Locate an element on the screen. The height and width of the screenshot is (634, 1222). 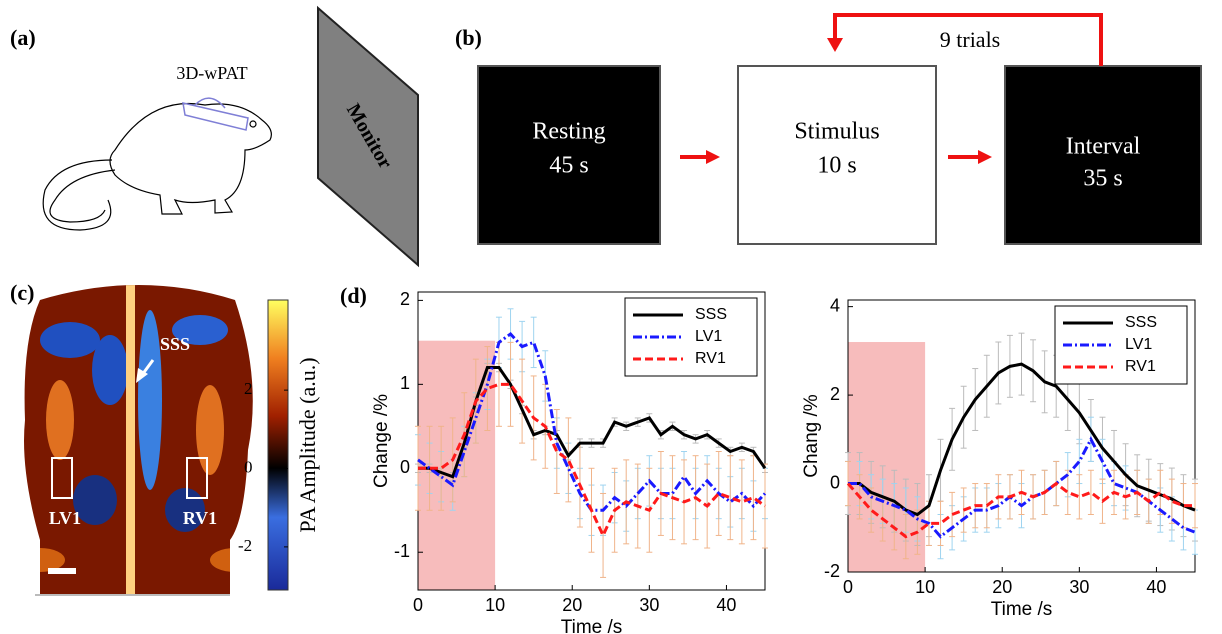
rat-drawing is located at coordinates (157, 166).